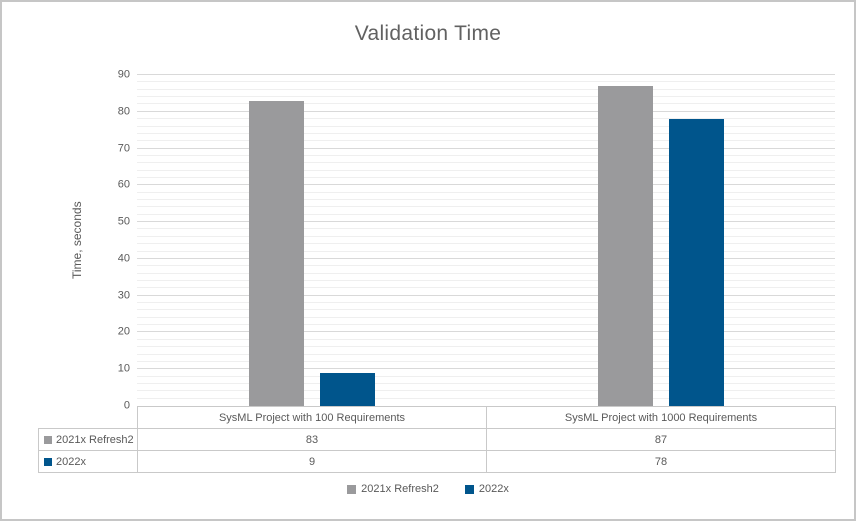  What do you see at coordinates (123, 111) in the screenshot?
I see `y-tick-label: 80` at bounding box center [123, 111].